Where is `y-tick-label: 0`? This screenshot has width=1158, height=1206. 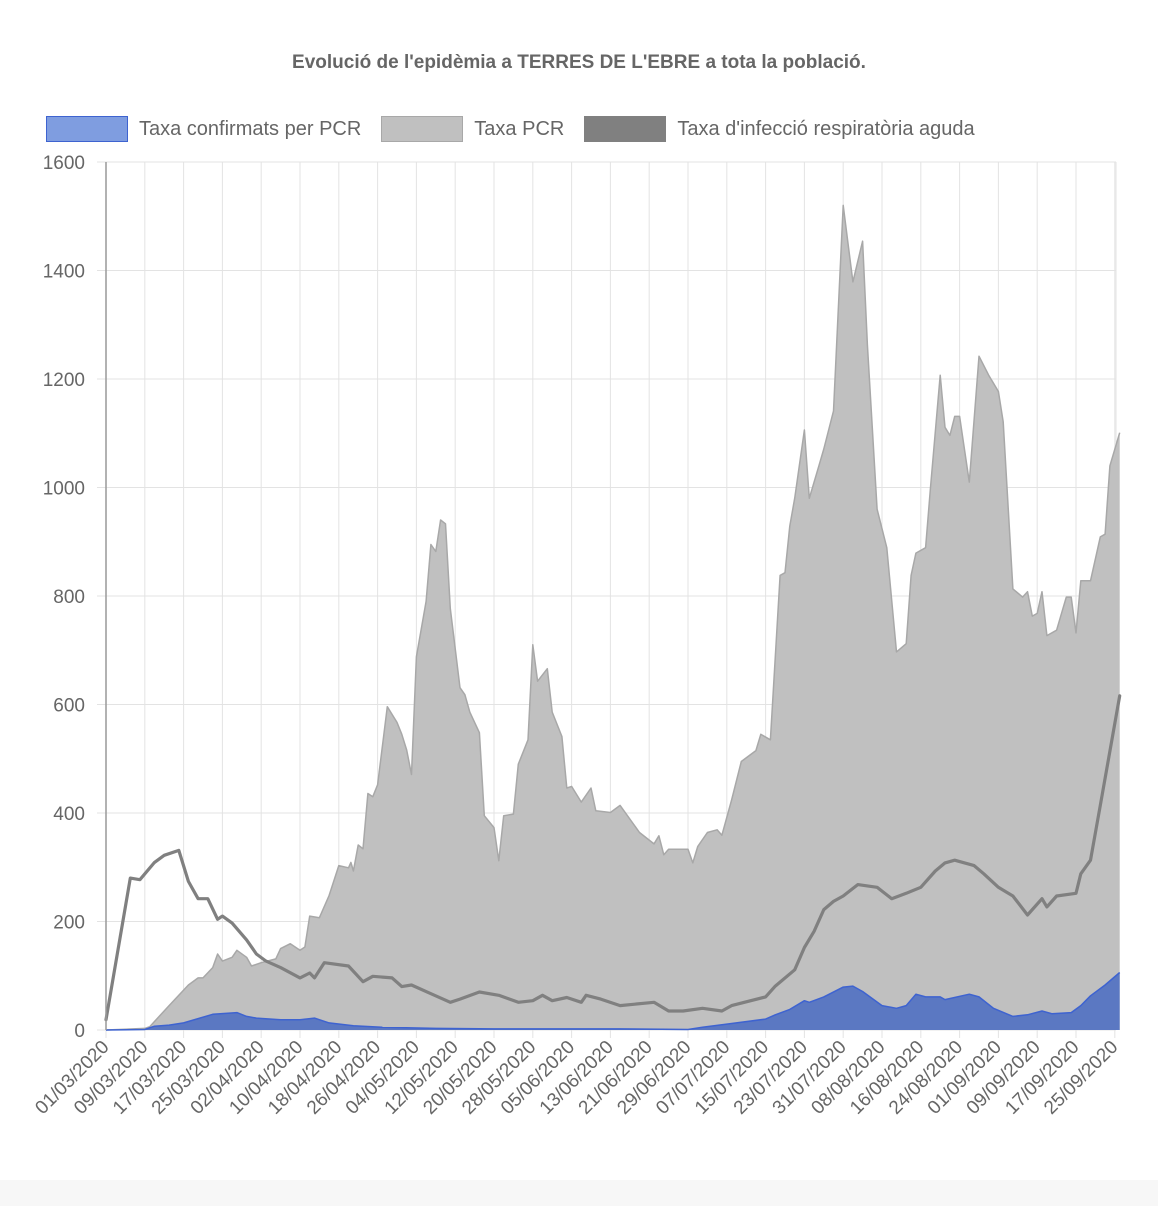 y-tick-label: 0 is located at coordinates (79, 1031).